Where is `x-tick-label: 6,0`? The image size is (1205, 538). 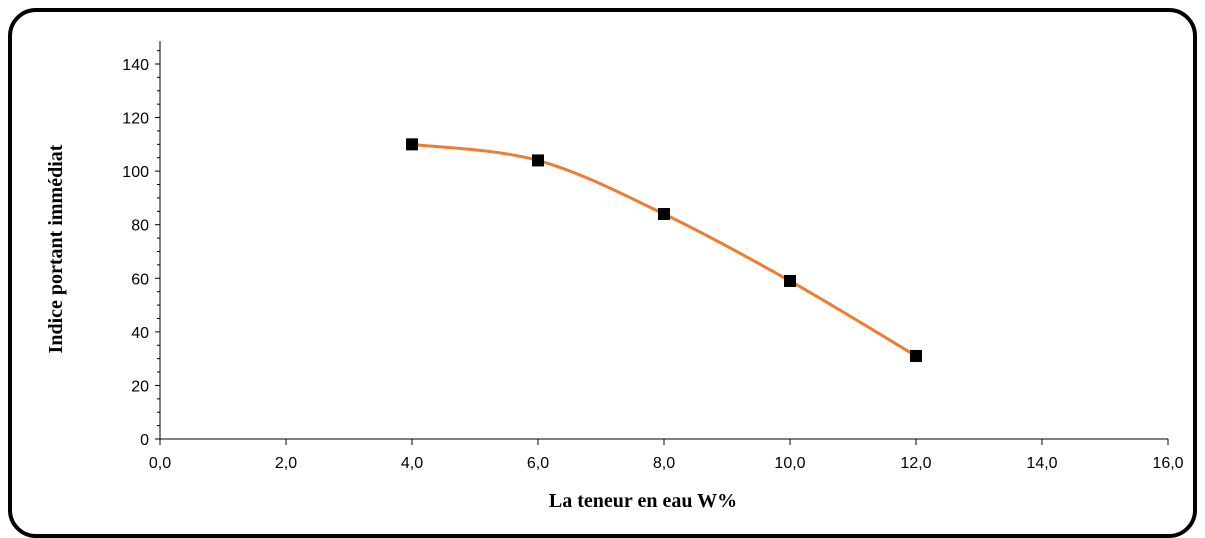 x-tick-label: 6,0 is located at coordinates (538, 463).